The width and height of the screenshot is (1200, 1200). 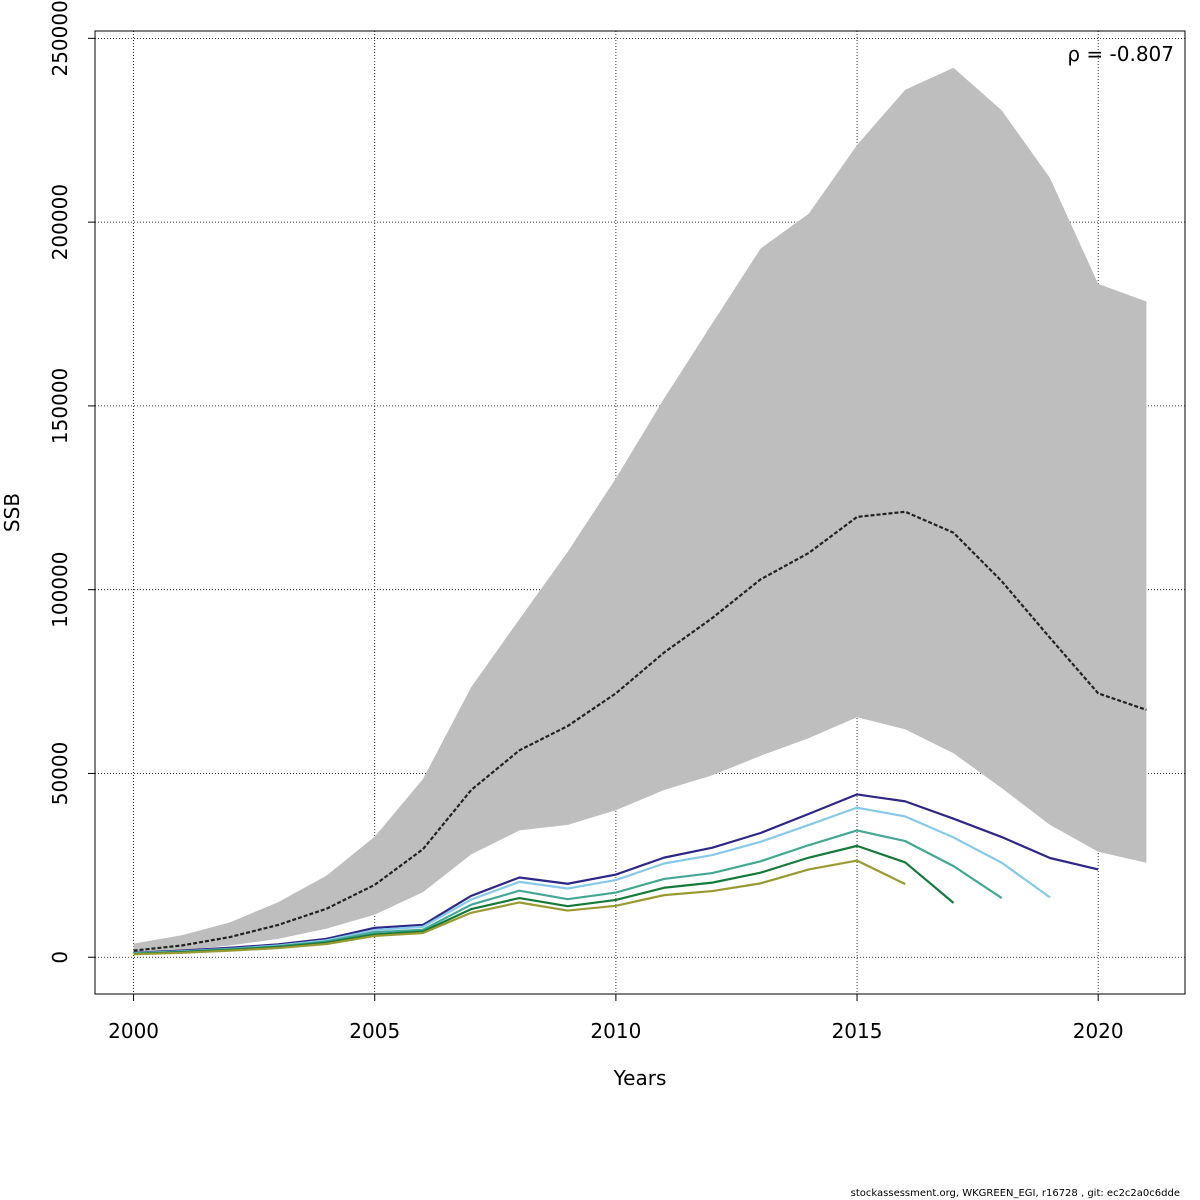 What do you see at coordinates (72, 482) in the screenshot?
I see `y-axis: 0 50000 100000 150000 200000 250000` at bounding box center [72, 482].